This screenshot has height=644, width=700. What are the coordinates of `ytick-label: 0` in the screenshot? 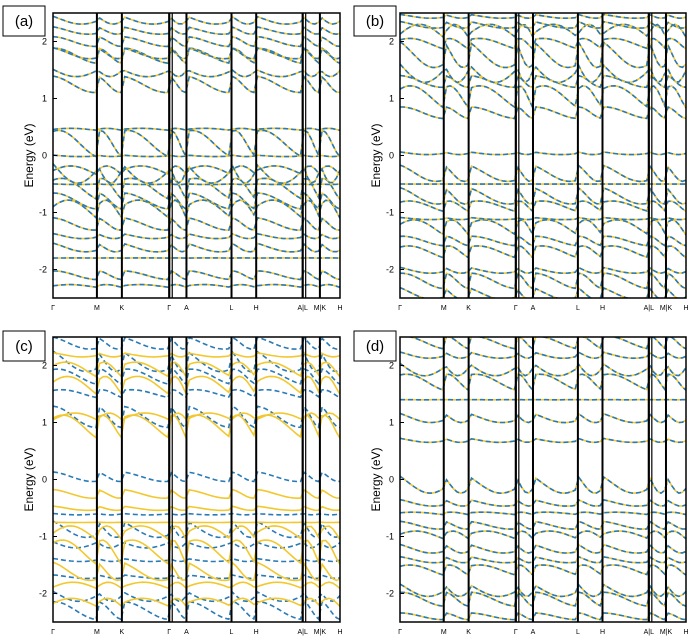 It's located at (391, 156).